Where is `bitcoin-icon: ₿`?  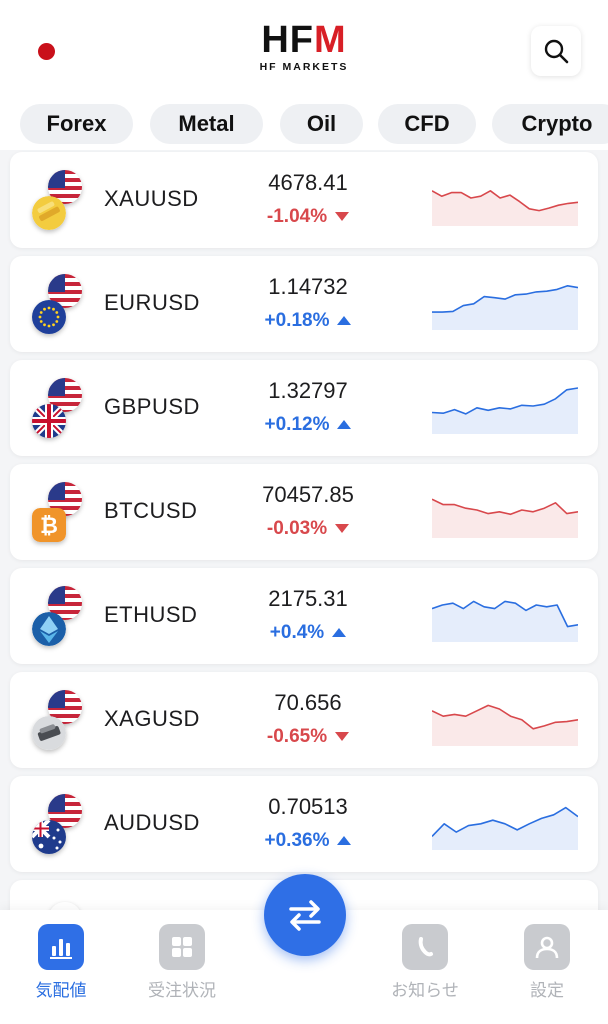
bitcoin-icon: ₿ is located at coordinates (49, 525).